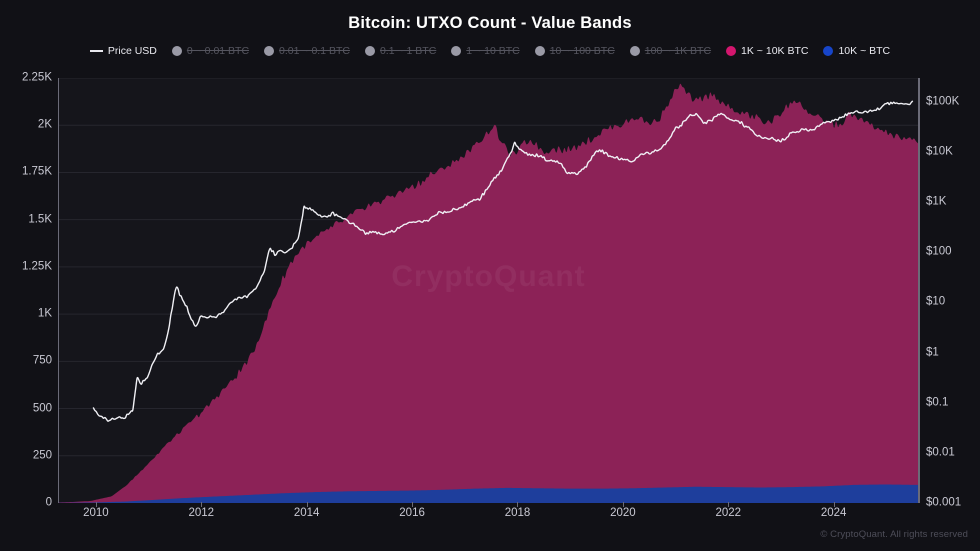 The width and height of the screenshot is (980, 551). I want to click on left-axis-ticks: 0 250 500 750 1K 1.25K 1.5K 1.75K 2K 2.25K, so click(26, 290).